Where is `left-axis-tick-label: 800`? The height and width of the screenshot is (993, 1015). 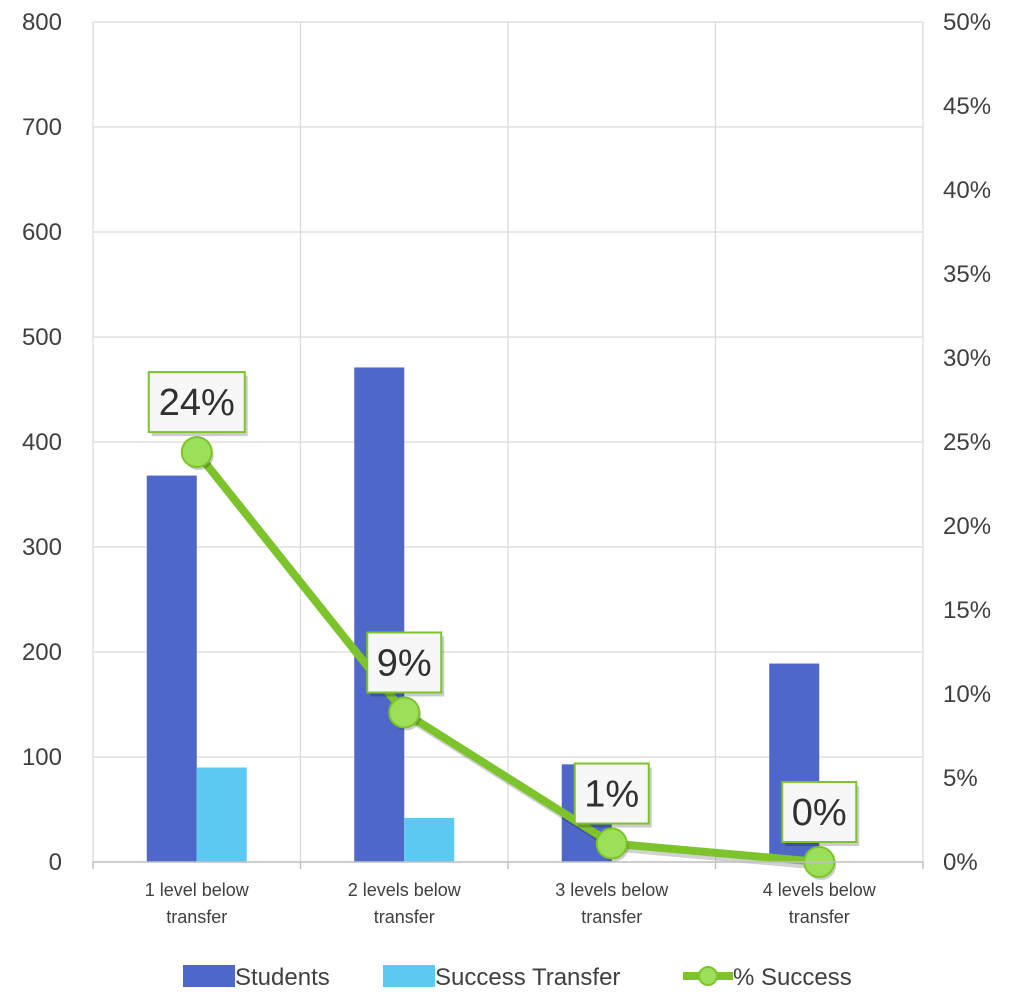 left-axis-tick-label: 800 is located at coordinates (42, 22).